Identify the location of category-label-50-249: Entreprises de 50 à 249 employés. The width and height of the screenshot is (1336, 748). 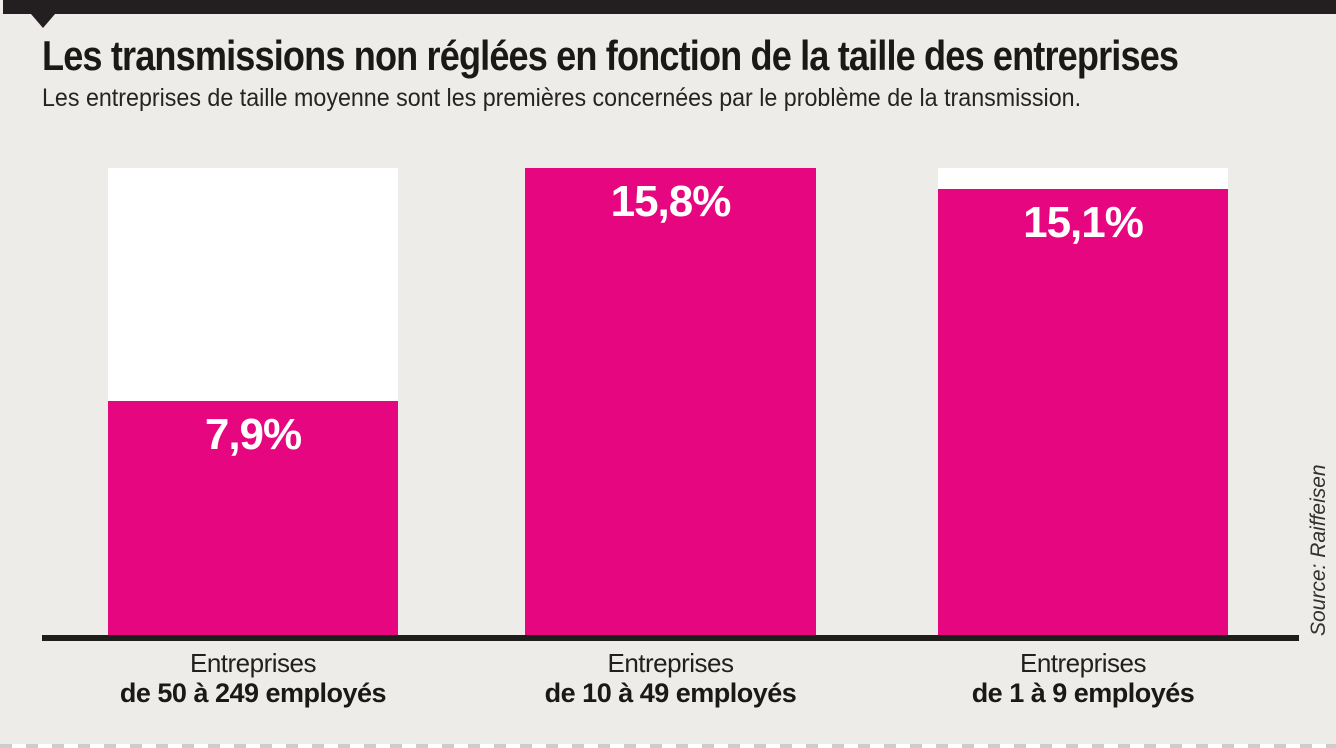
(253, 678).